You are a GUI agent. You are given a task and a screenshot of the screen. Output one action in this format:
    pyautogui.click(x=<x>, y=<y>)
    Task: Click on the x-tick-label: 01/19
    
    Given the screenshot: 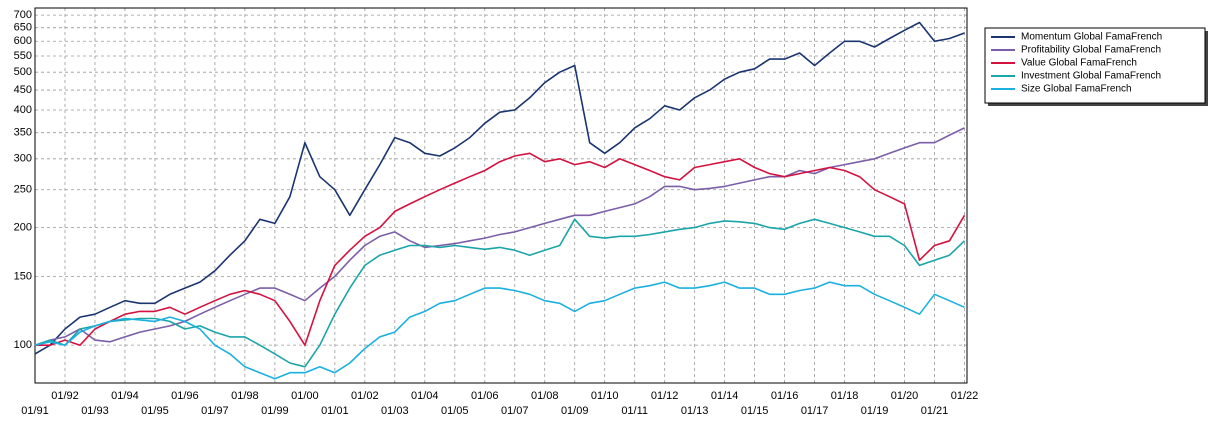 What is the action you would take?
    pyautogui.click(x=875, y=411)
    